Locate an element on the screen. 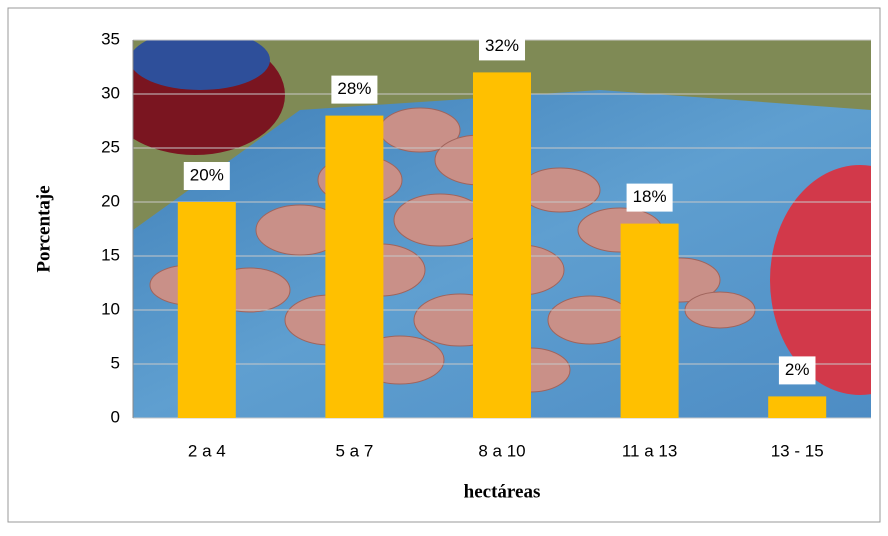  y-tick-label: 25 is located at coordinates (110, 146).